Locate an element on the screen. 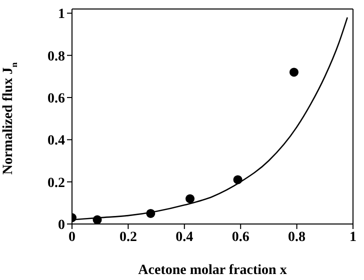  x-axis-title: Acetone molar fraction x is located at coordinates (212, 270).